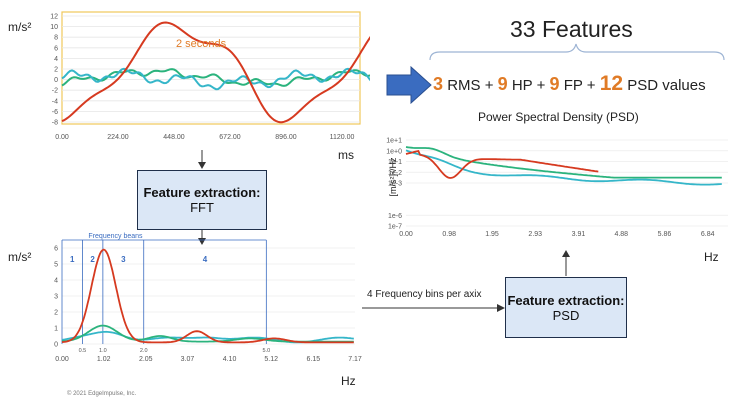  What do you see at coordinates (202, 159) in the screenshot?
I see `arrow-down-to-fft` at bounding box center [202, 159].